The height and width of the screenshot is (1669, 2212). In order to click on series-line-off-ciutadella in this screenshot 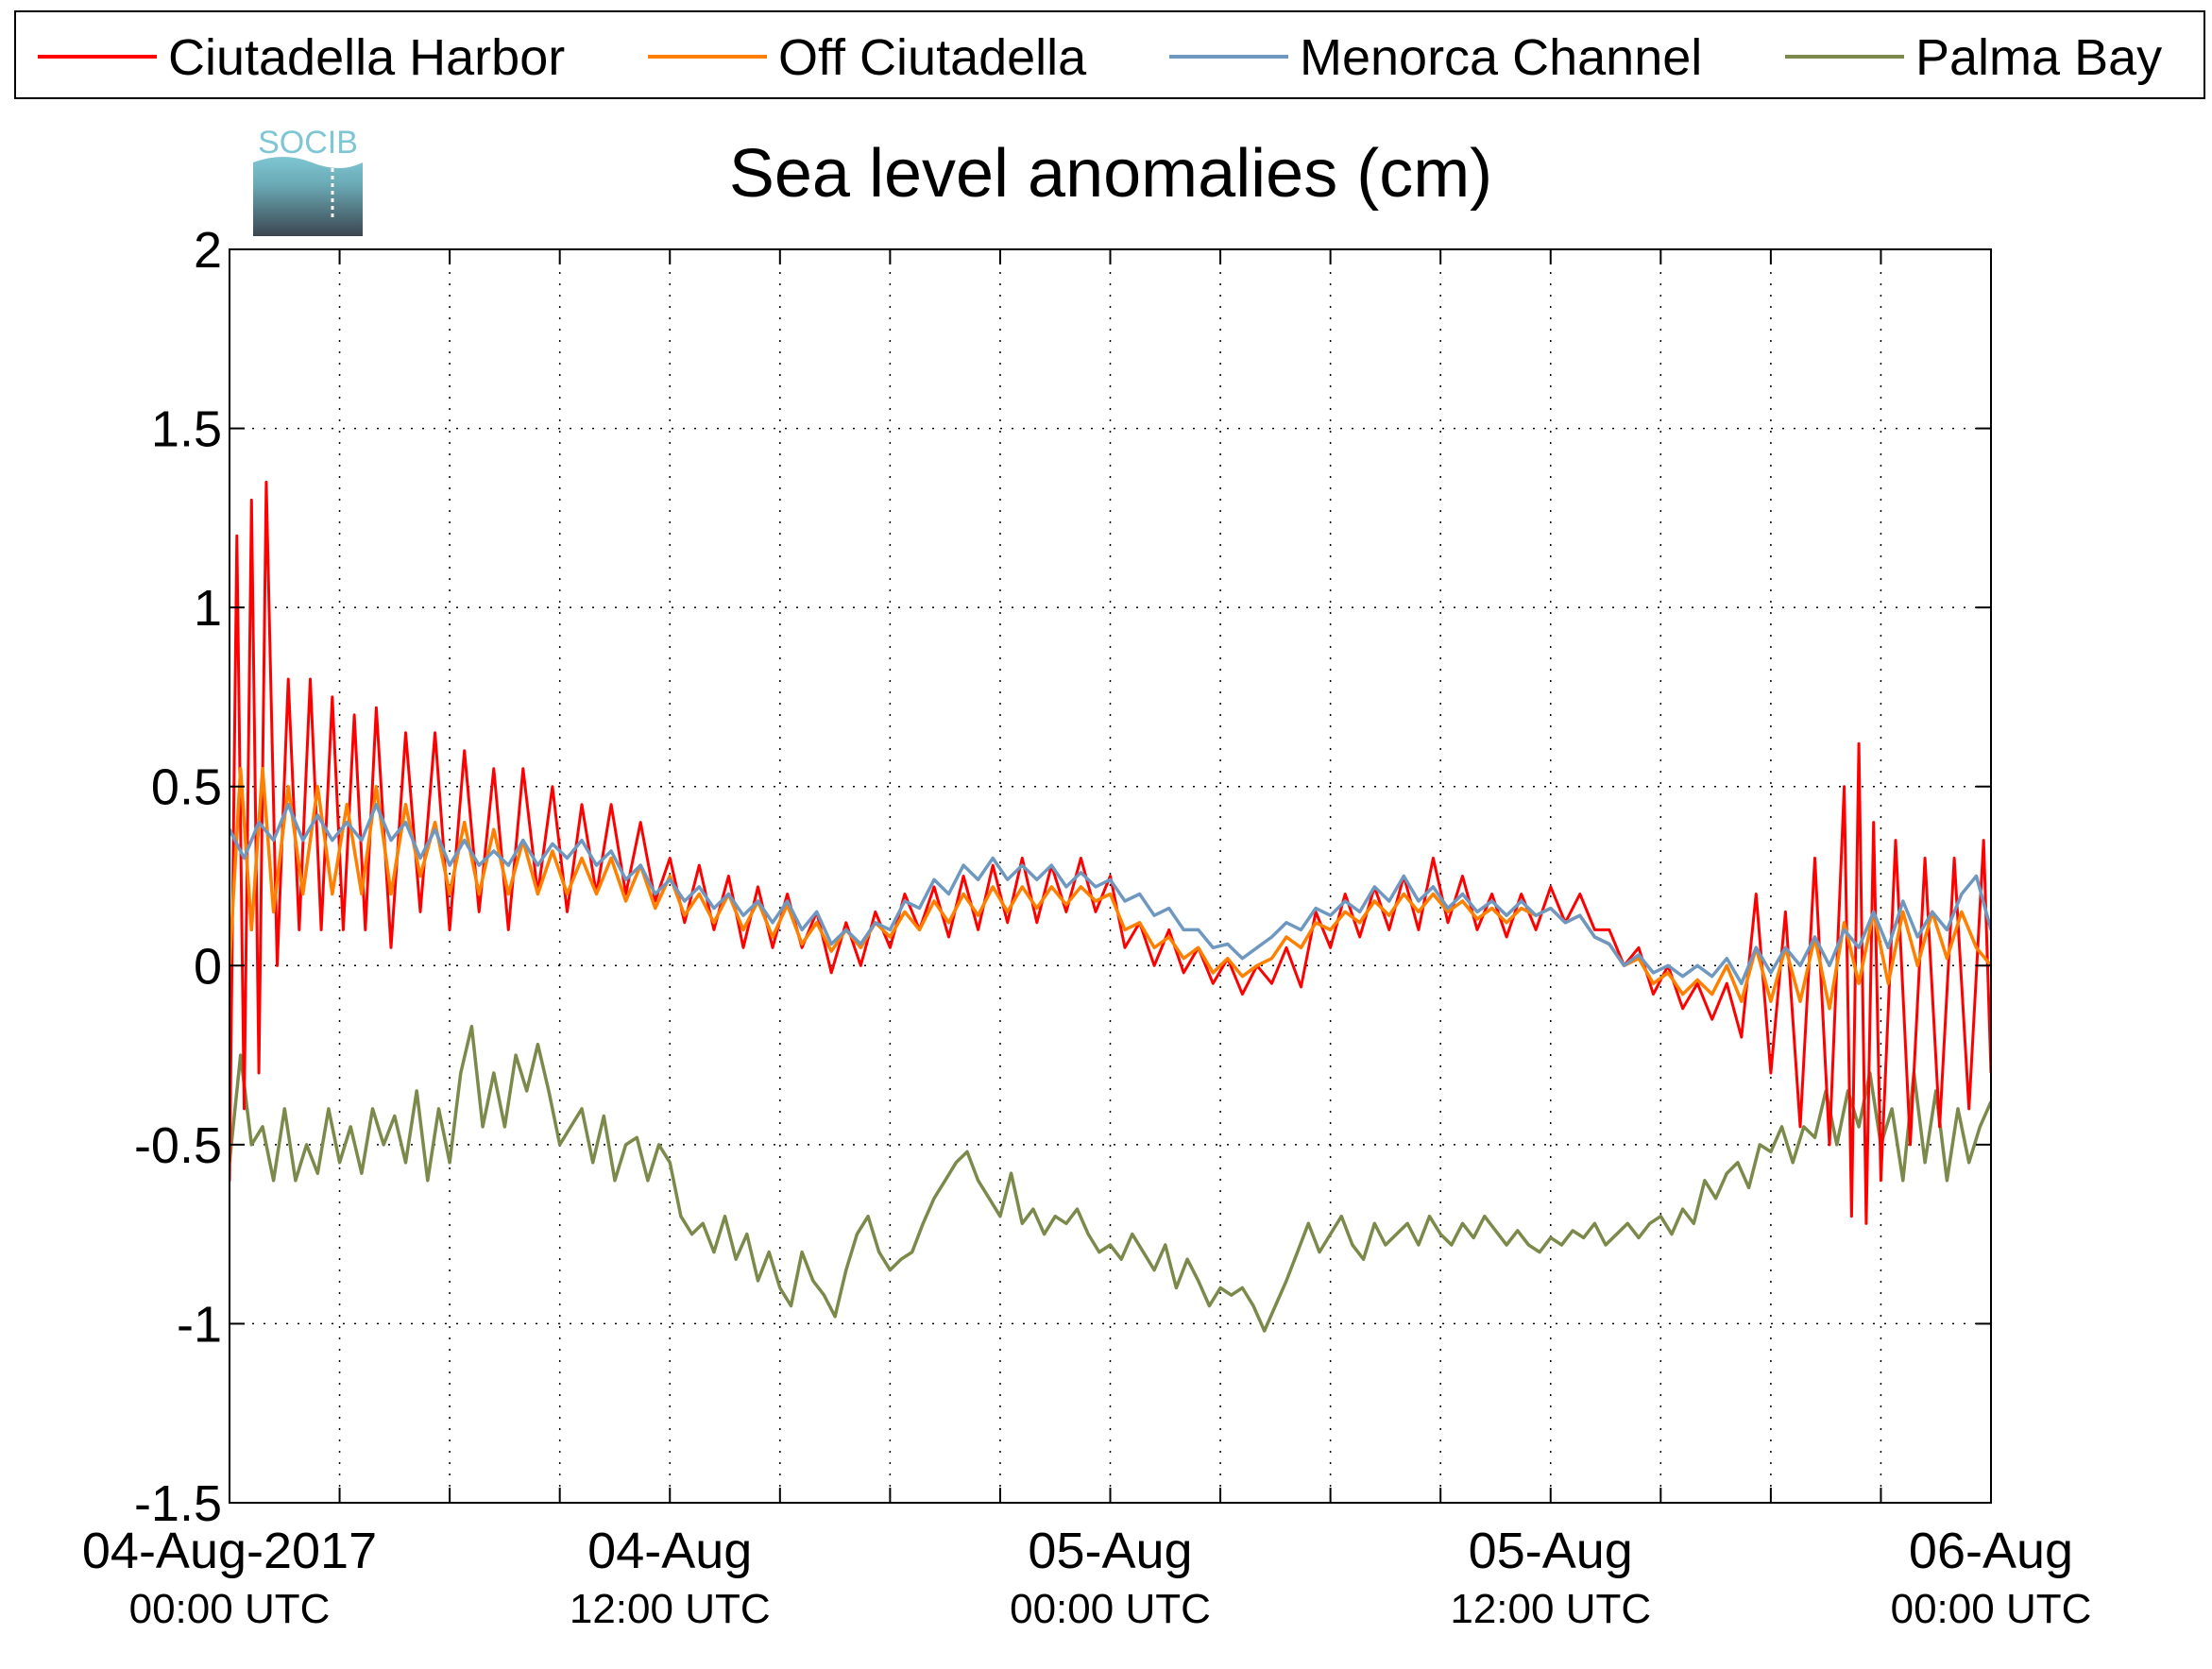, I will do `click(1110, 889)`.